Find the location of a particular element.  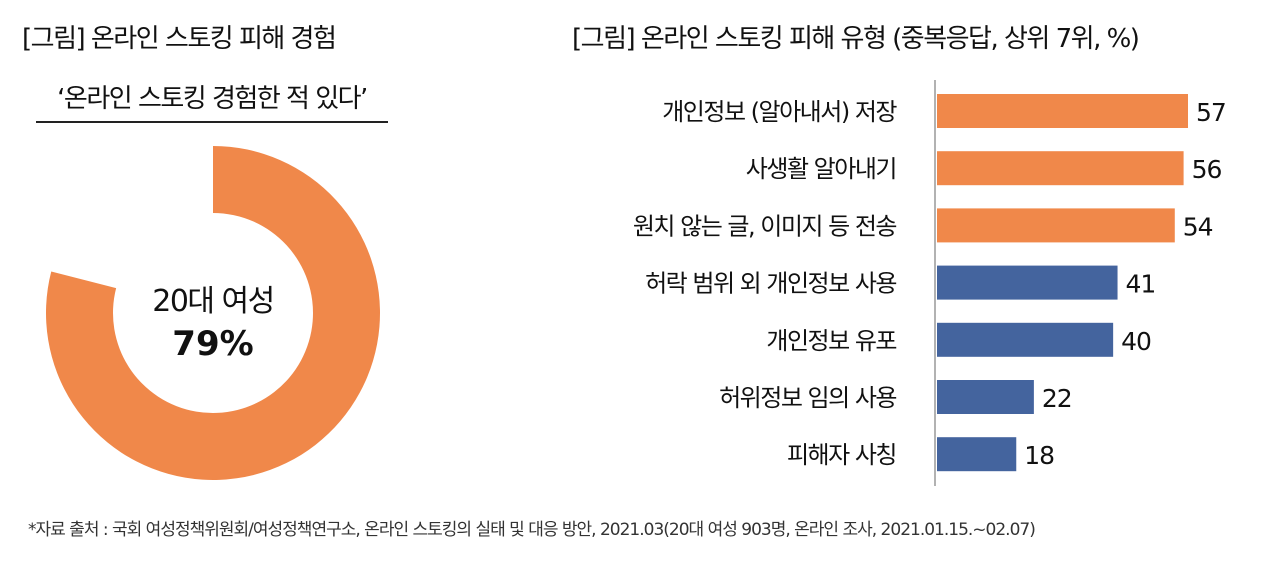

category-label: 사생활 알아내기 is located at coordinates (821, 169).